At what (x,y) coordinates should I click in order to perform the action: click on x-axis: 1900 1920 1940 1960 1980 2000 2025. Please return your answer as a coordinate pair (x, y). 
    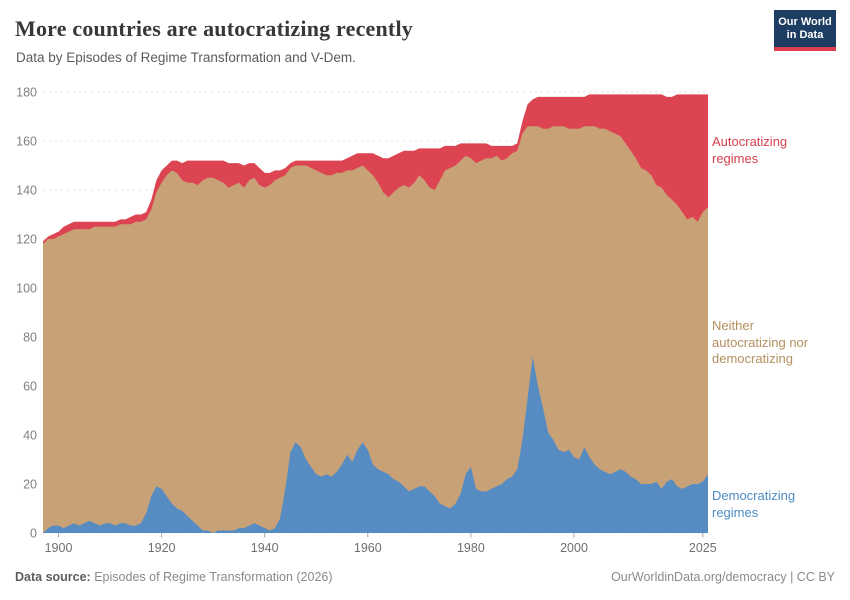
    Looking at the image, I should click on (381, 544).